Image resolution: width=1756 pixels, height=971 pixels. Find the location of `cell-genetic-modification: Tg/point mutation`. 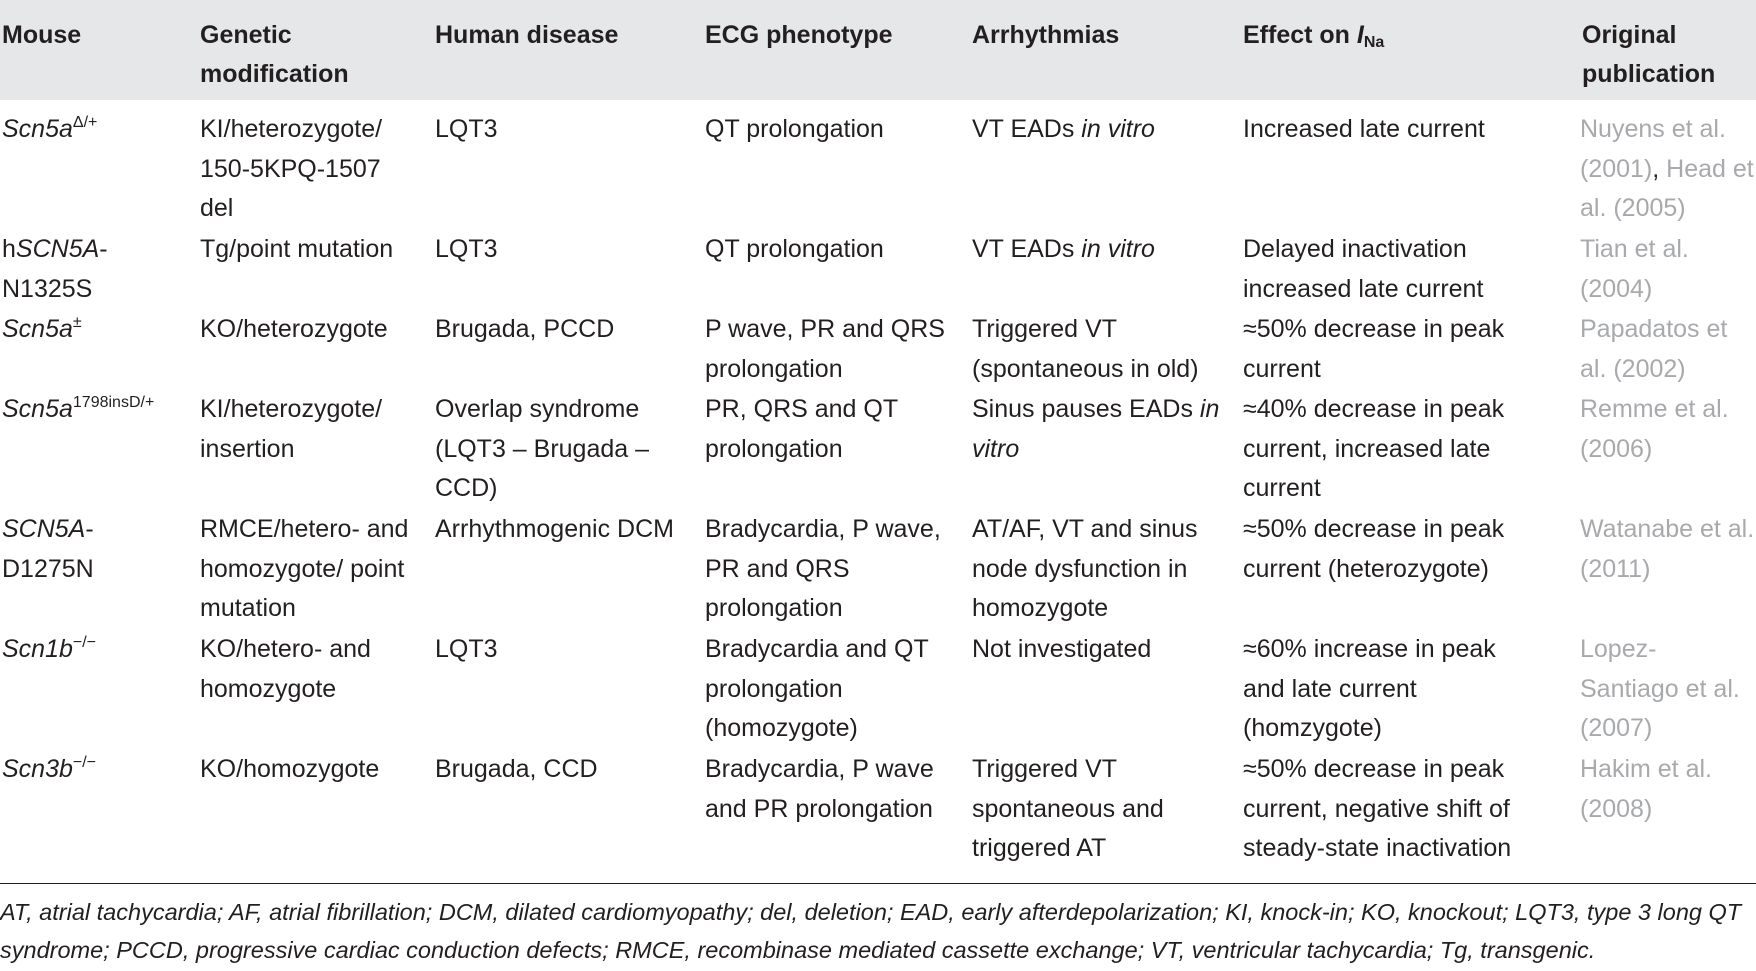

cell-genetic-modification: Tg/point mutation is located at coordinates (297, 249).